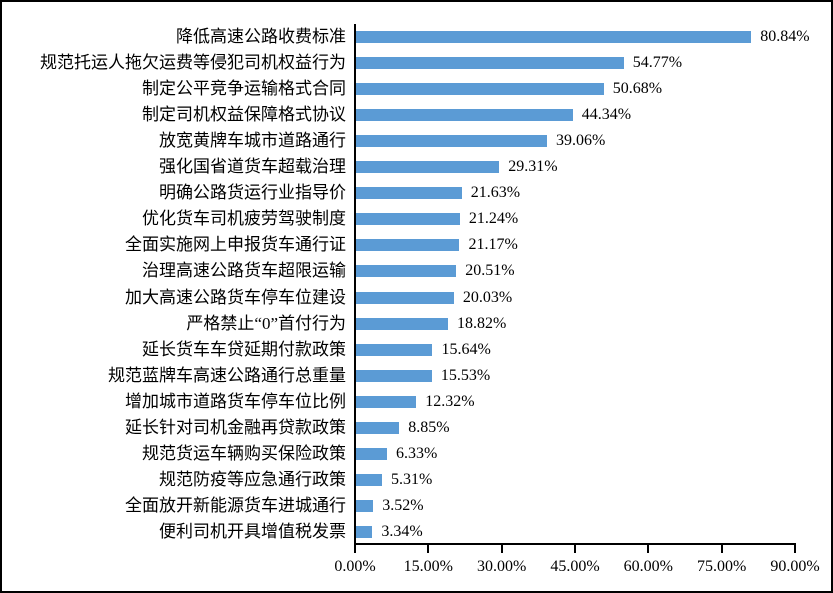 The image size is (833, 593). What do you see at coordinates (402, 531) in the screenshot?
I see `value-label: 3.34%` at bounding box center [402, 531].